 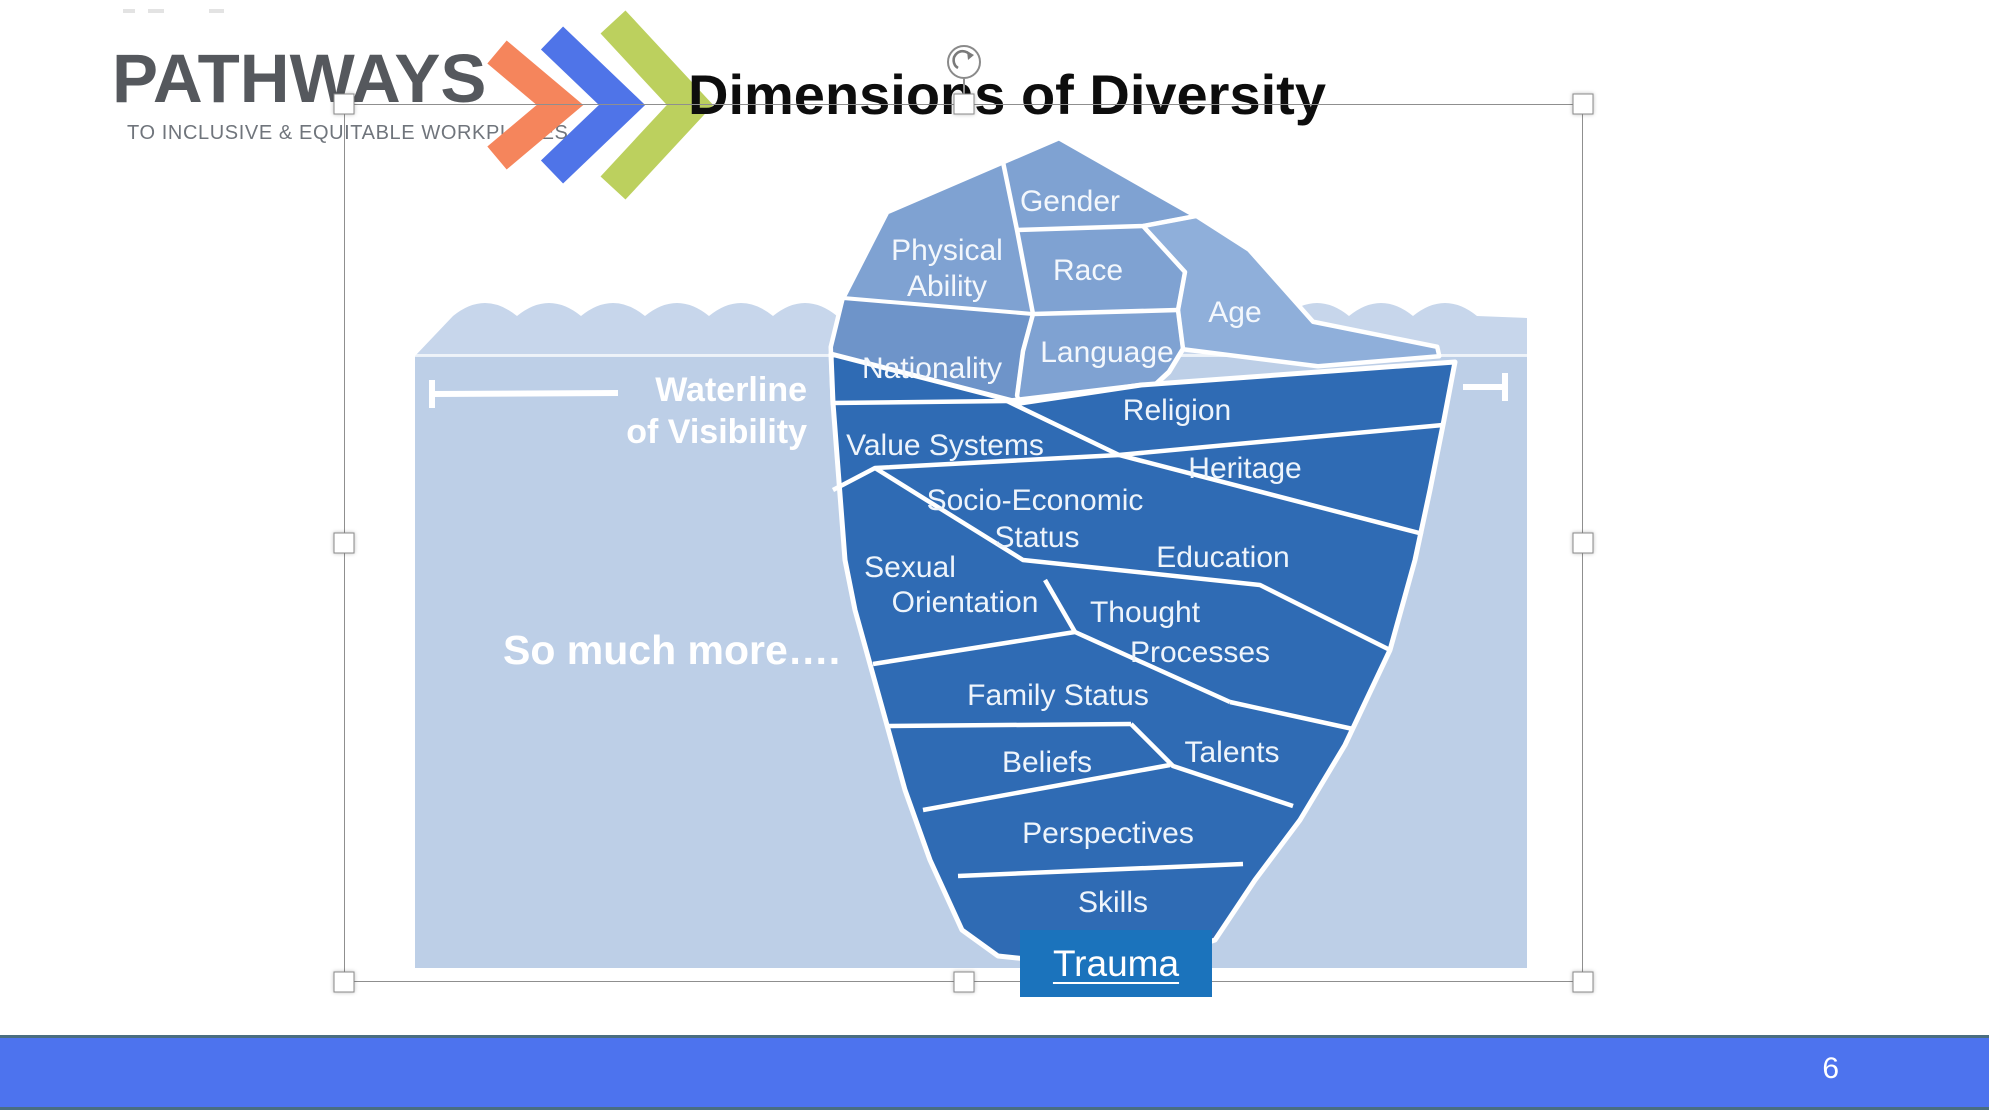 What do you see at coordinates (1177, 410) in the screenshot?
I see `label-religion: Religion` at bounding box center [1177, 410].